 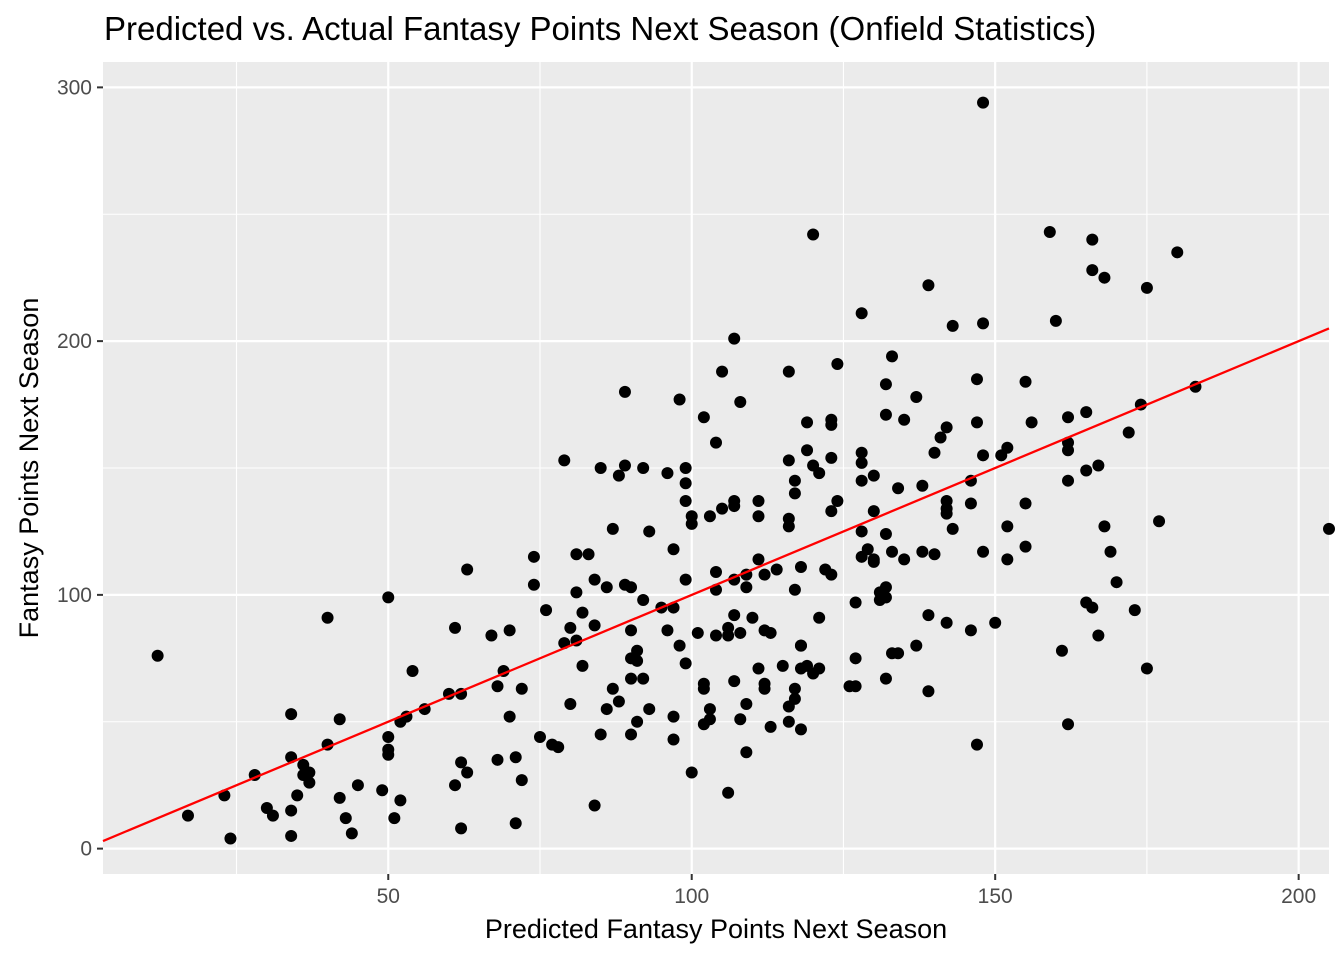 I want to click on y-axis-title: Fantasy Points Next Season, so click(x=29, y=468).